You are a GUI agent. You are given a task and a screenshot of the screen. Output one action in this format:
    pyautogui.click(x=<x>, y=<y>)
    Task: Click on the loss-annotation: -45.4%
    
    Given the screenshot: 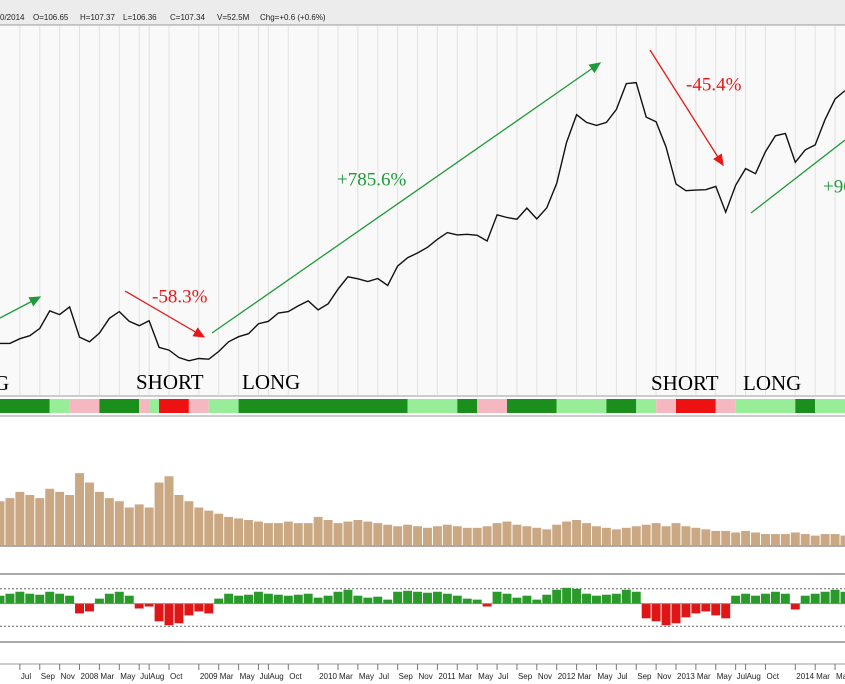 What is the action you would take?
    pyautogui.click(x=714, y=84)
    